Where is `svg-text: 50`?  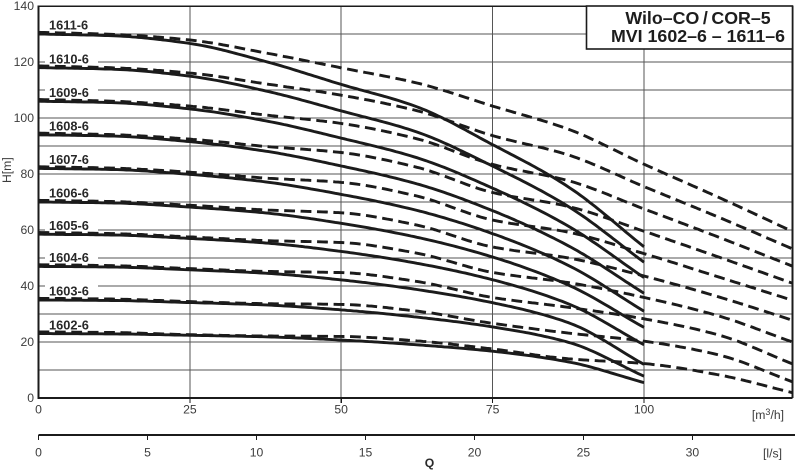 svg-text: 50 is located at coordinates (341, 410).